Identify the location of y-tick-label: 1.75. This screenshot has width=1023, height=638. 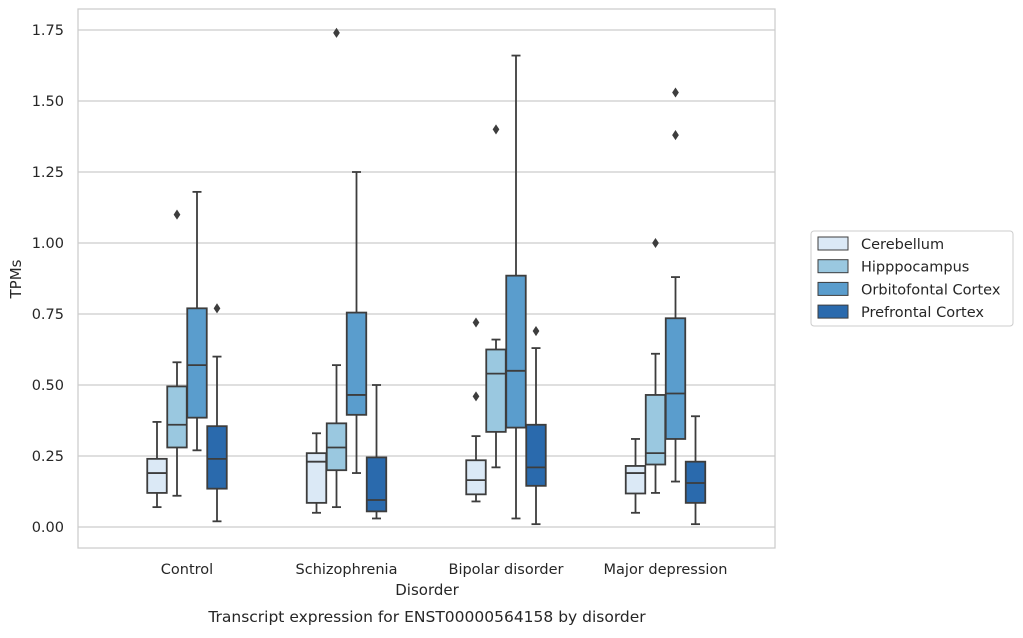
(48, 31).